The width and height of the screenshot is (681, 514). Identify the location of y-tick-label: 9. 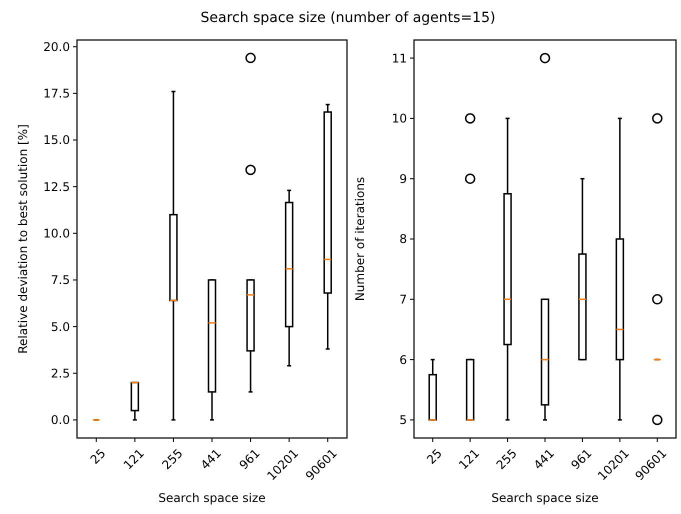
(403, 179).